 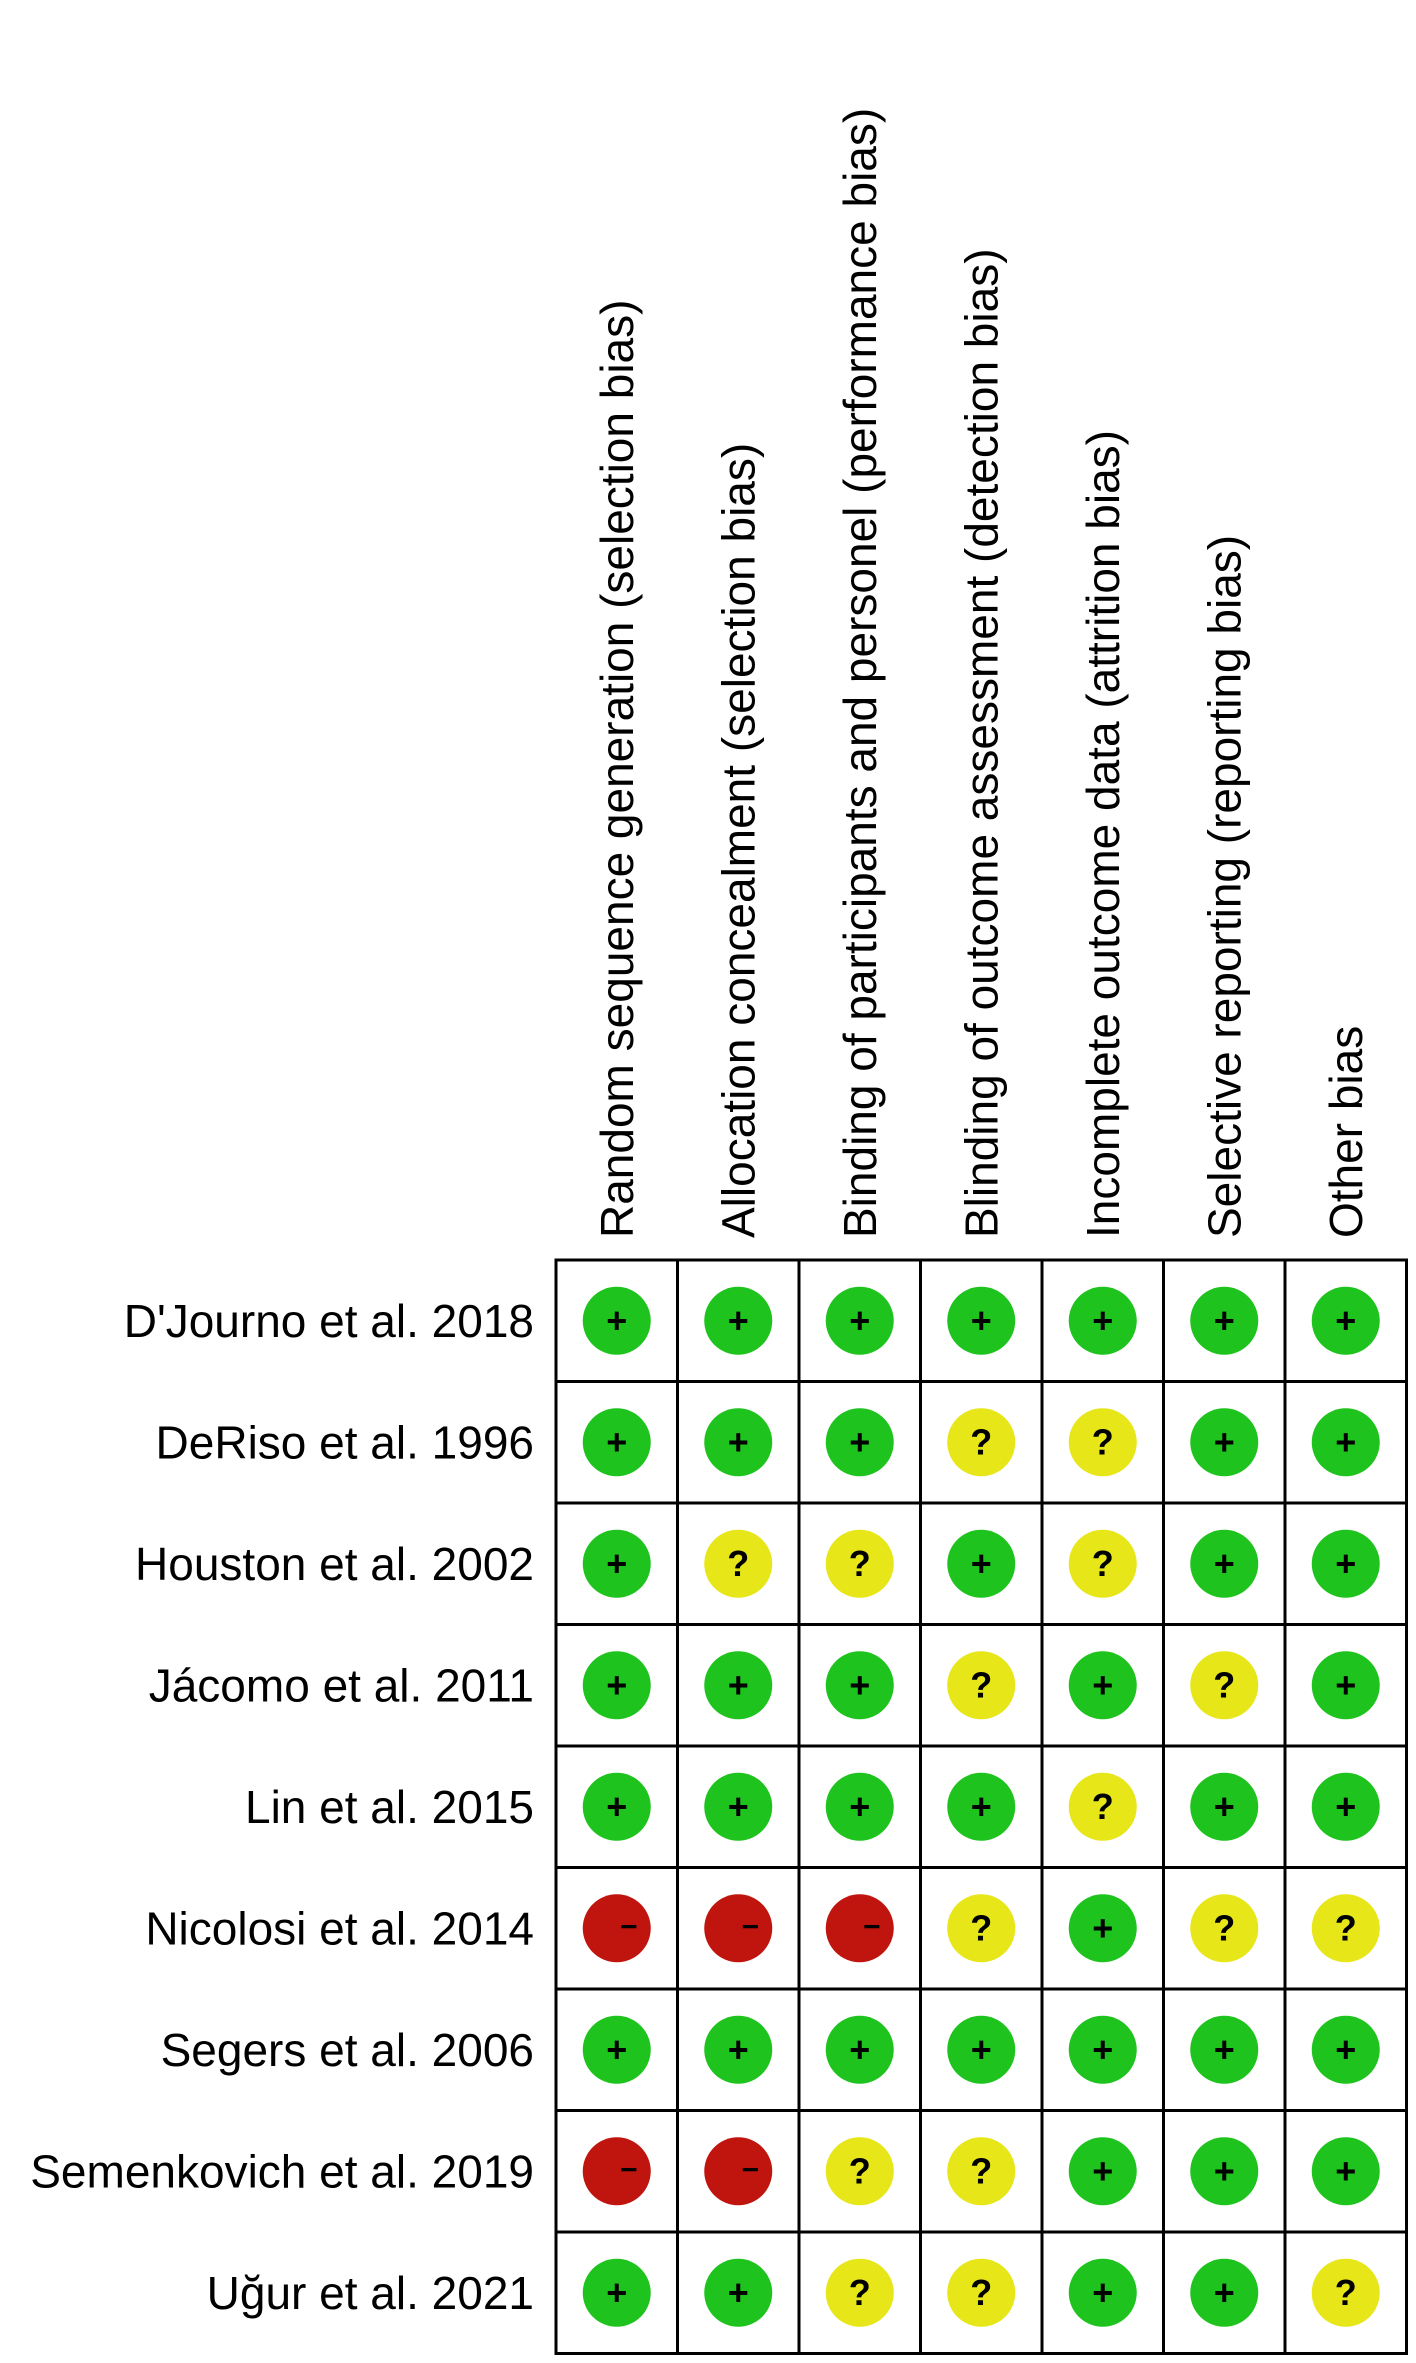 What do you see at coordinates (339, 1928) in the screenshot?
I see `row-label: Nicolosi et al. 2014` at bounding box center [339, 1928].